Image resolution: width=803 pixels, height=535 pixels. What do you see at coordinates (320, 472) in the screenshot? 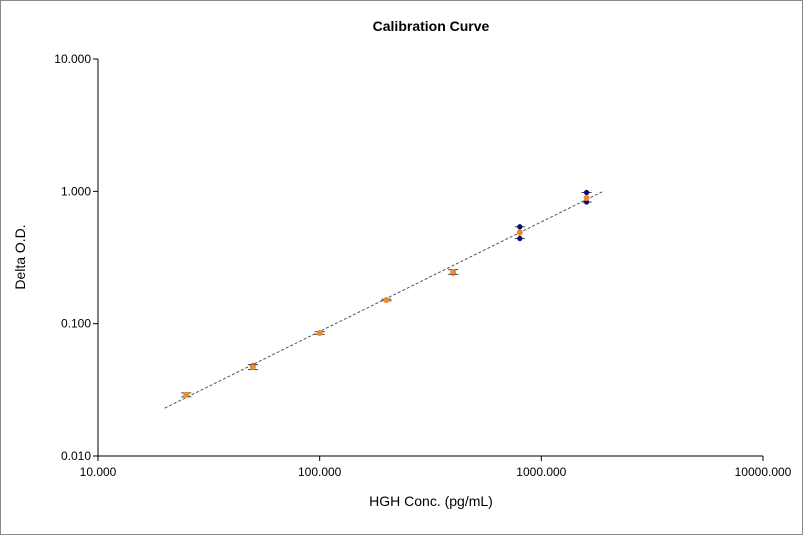
I see `x-tick-label: 100.000` at bounding box center [320, 472].